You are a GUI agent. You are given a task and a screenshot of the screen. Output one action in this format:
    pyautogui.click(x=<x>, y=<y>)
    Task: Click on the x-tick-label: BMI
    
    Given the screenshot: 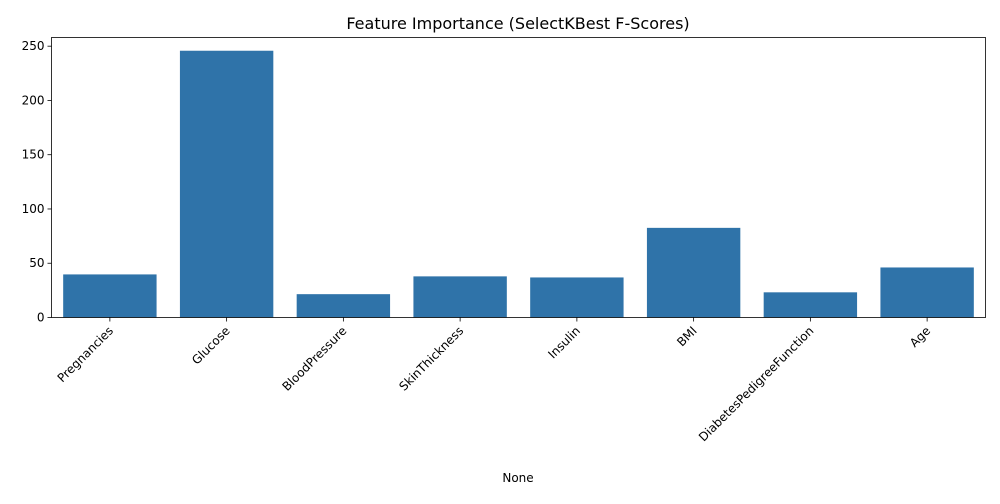 What is the action you would take?
    pyautogui.click(x=687, y=337)
    